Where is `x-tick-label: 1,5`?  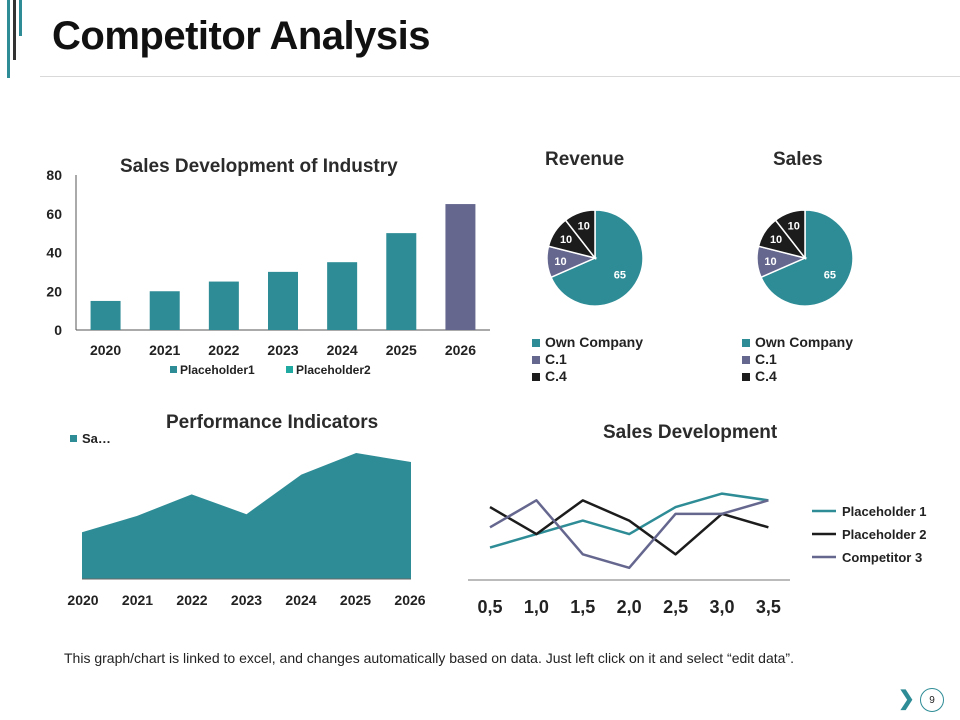
x-tick-label: 1,5 is located at coordinates (582, 607).